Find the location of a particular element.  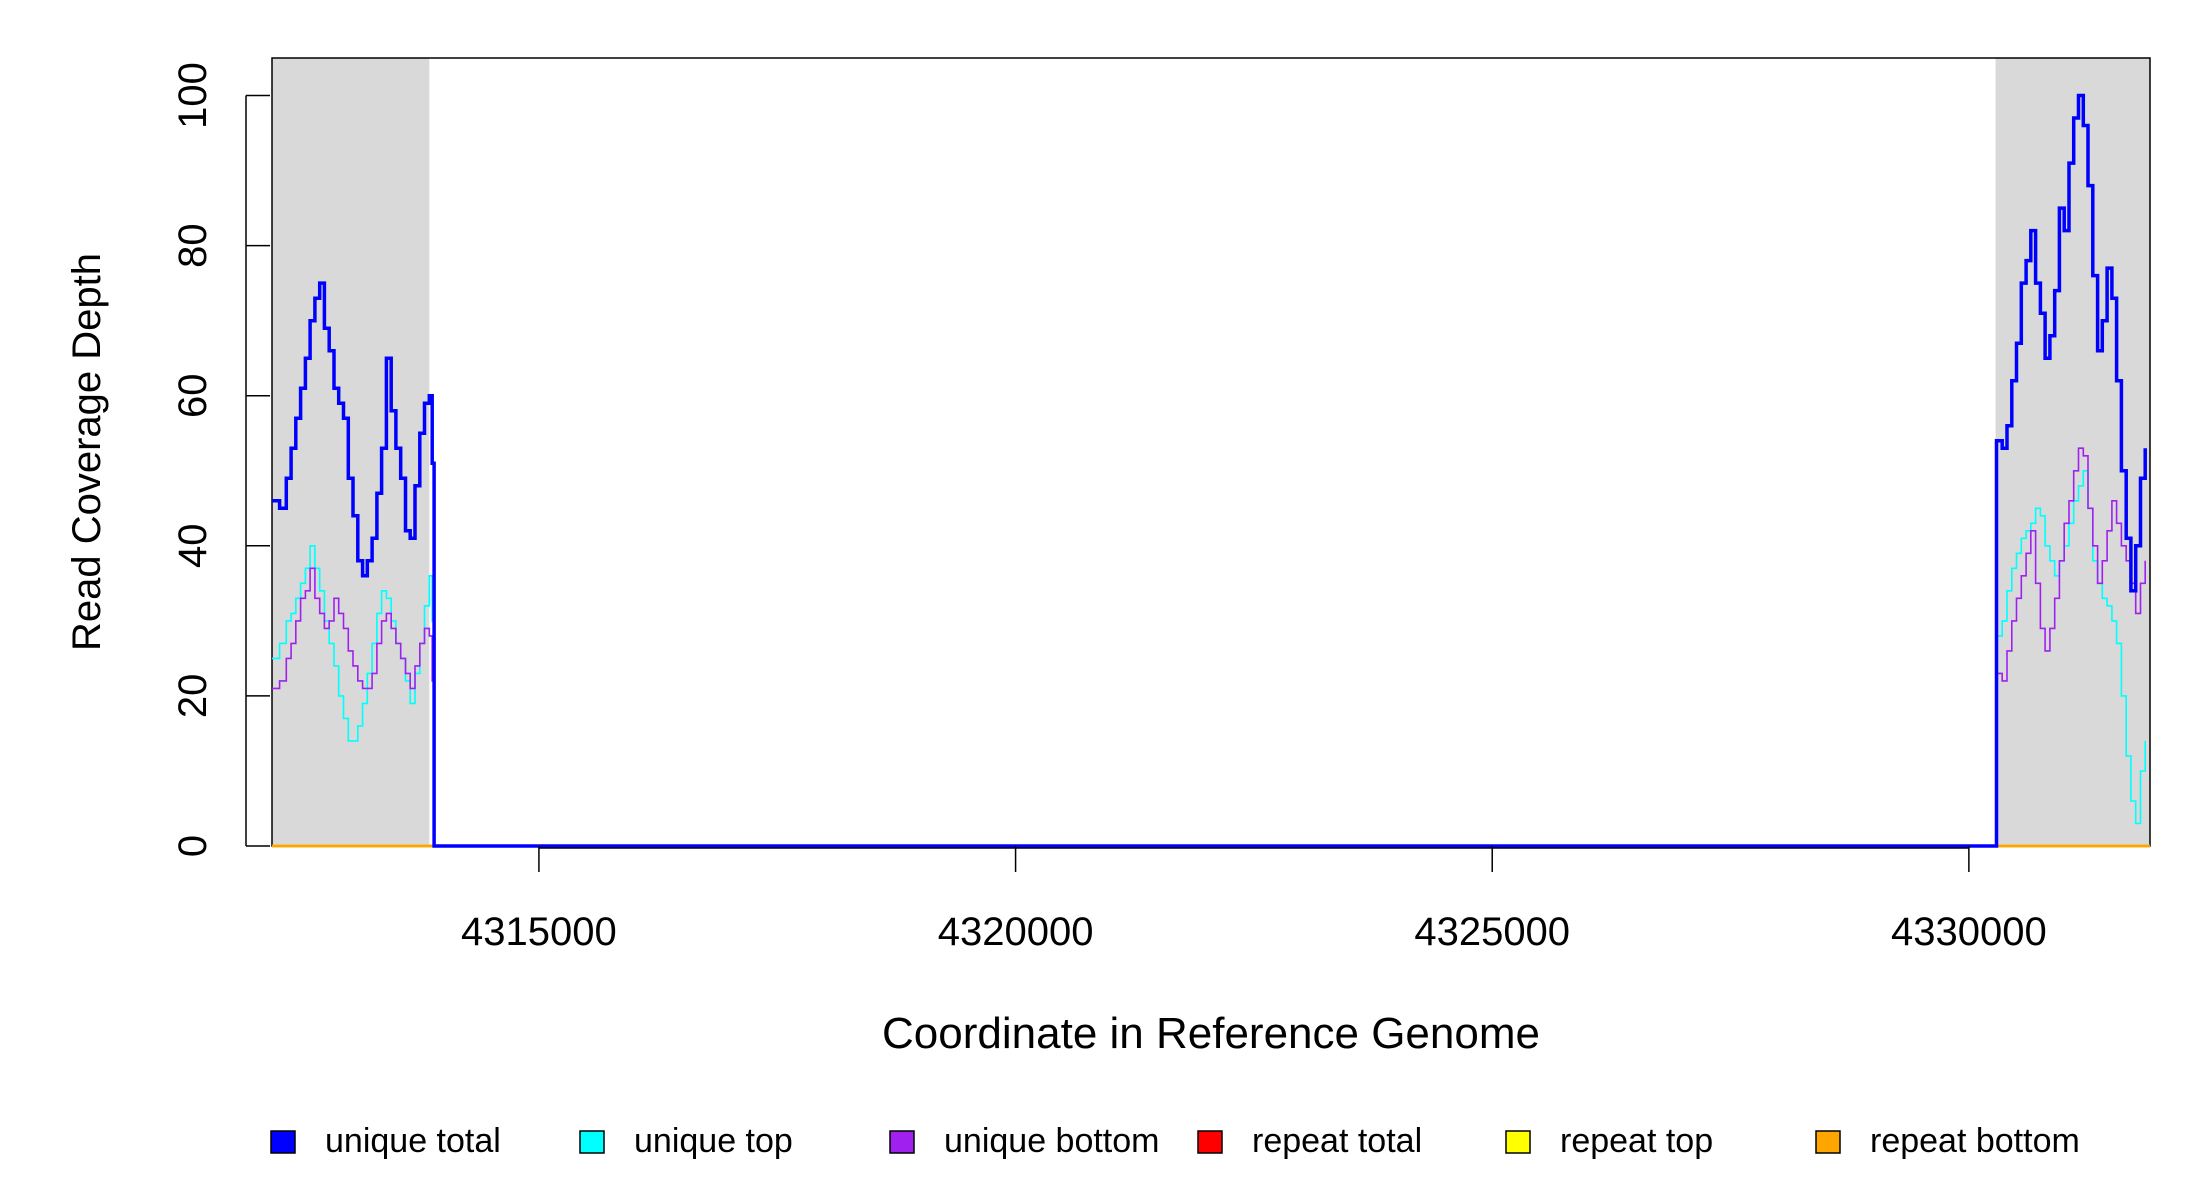

y-tick-label: 40 is located at coordinates (193, 546).